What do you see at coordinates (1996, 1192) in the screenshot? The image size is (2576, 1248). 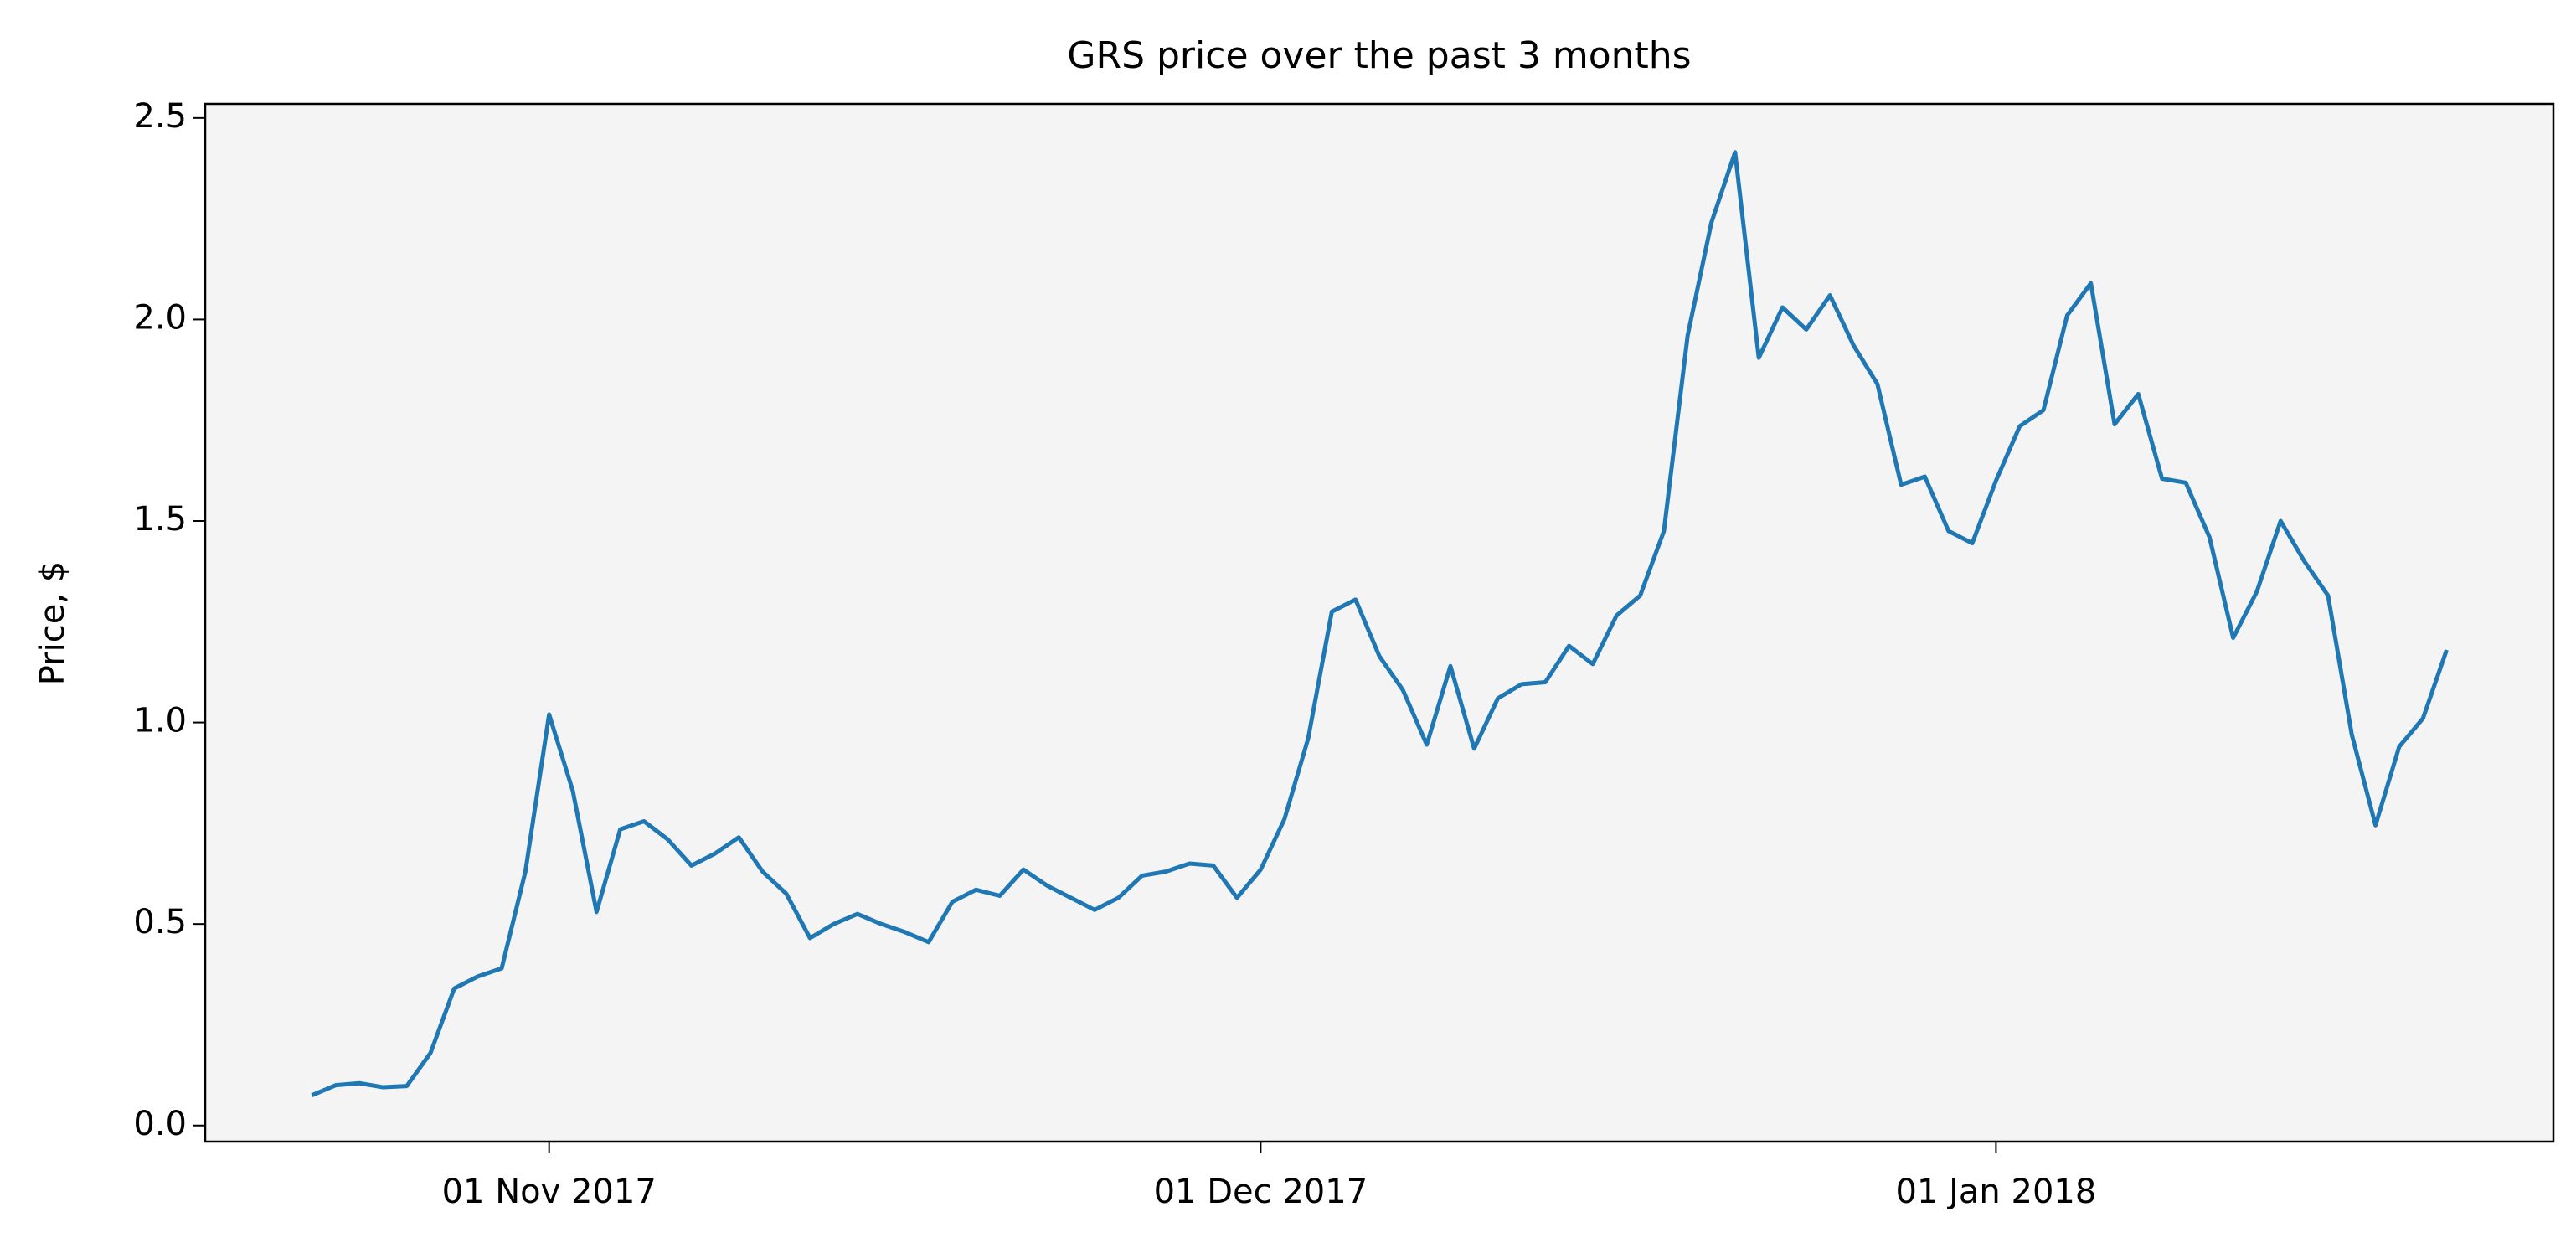 I see `x-tick-label: 01 Jan 2018` at bounding box center [1996, 1192].